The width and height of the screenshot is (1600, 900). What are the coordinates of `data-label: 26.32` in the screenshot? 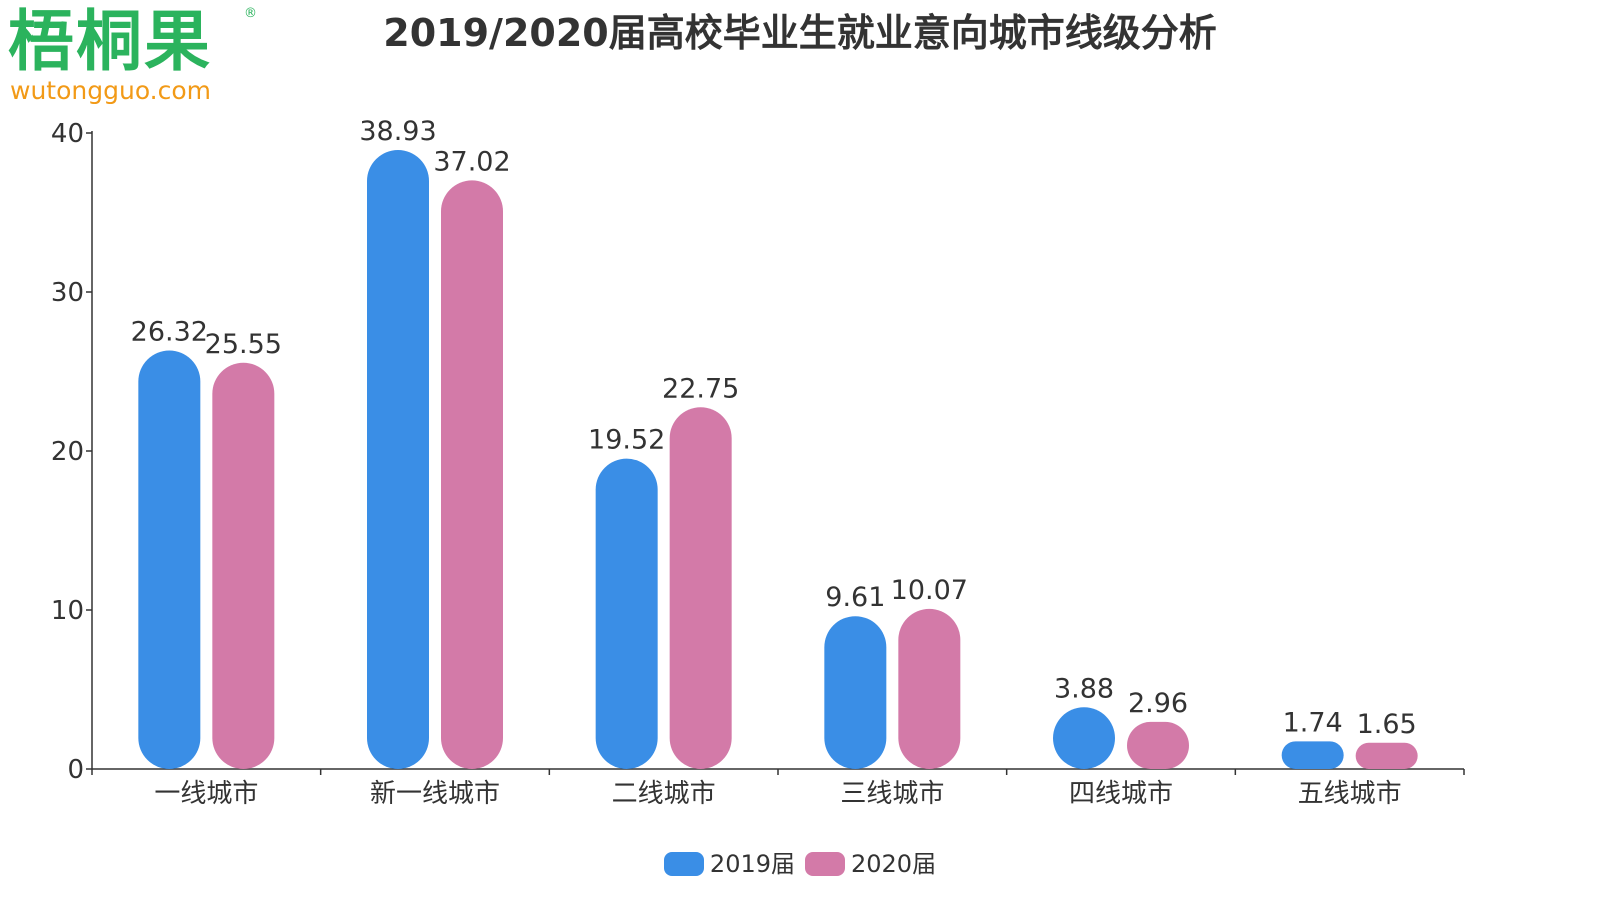 It's located at (169, 332).